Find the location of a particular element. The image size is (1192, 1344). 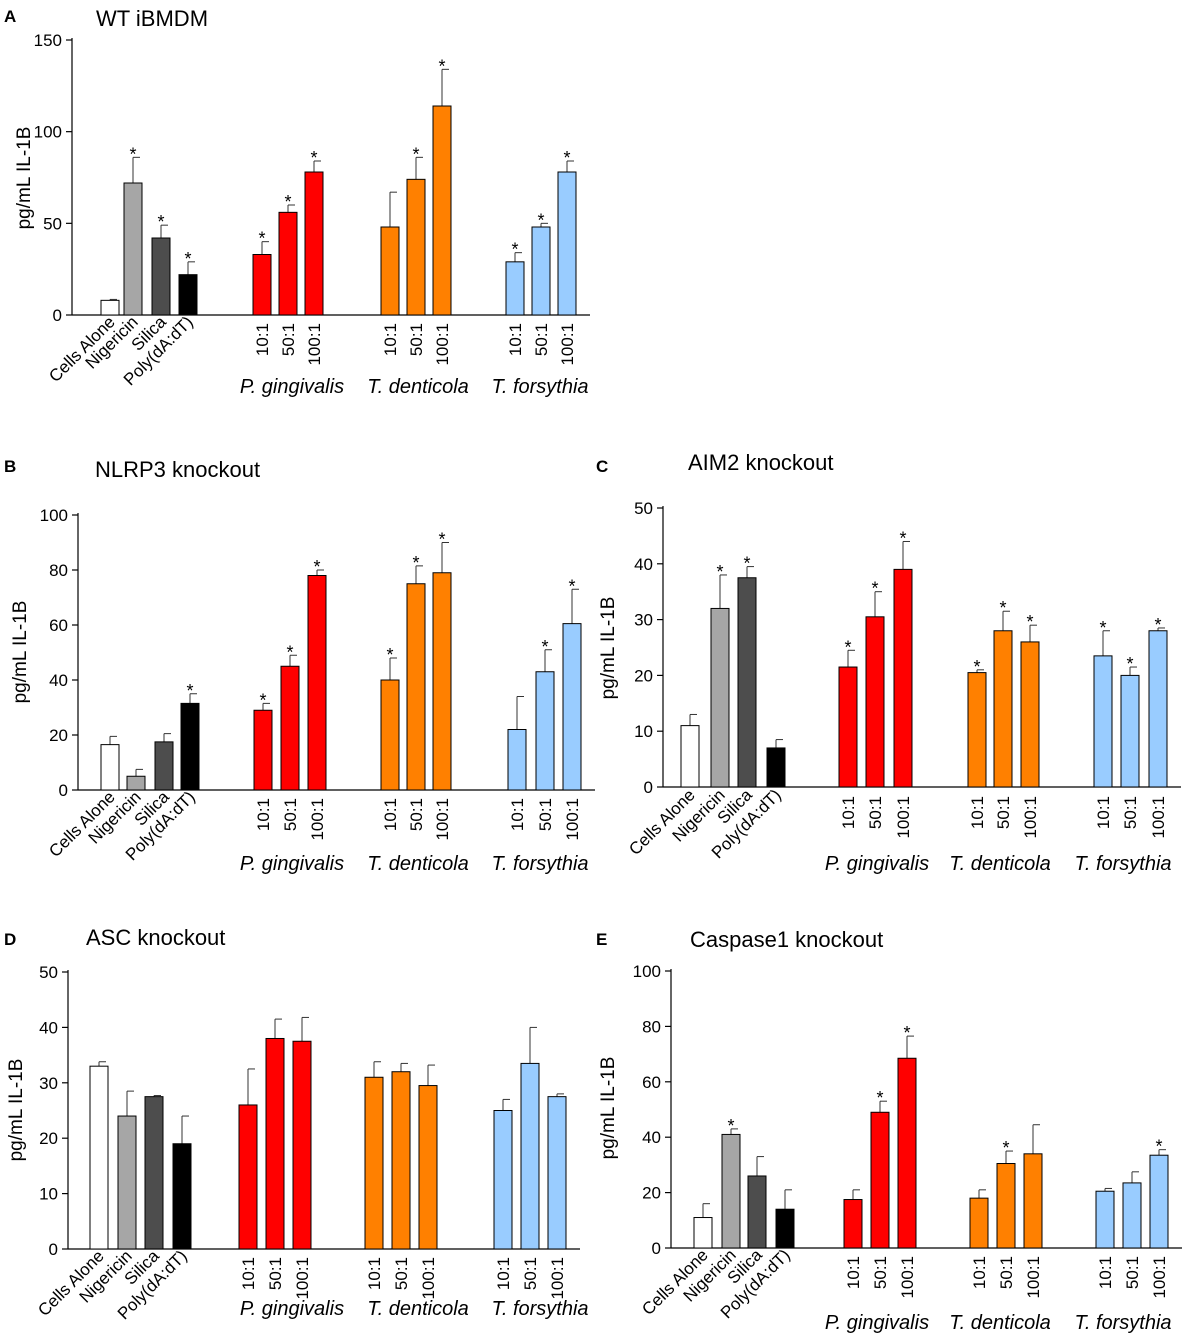

panel-title: WT iBMDM is located at coordinates (152, 18).